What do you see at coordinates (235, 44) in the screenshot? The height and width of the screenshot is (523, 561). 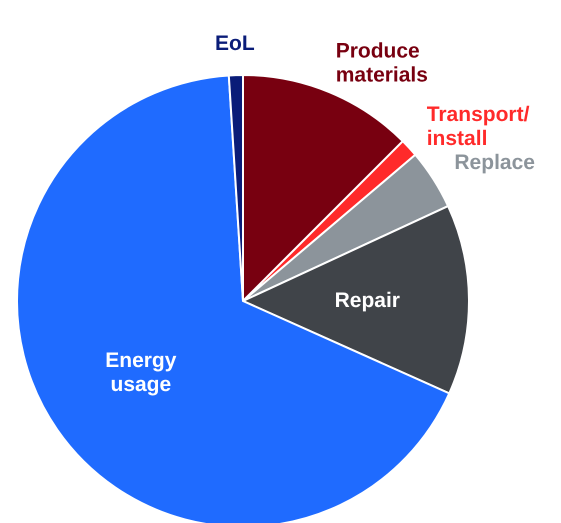 I see `slice-label: EoL` at bounding box center [235, 44].